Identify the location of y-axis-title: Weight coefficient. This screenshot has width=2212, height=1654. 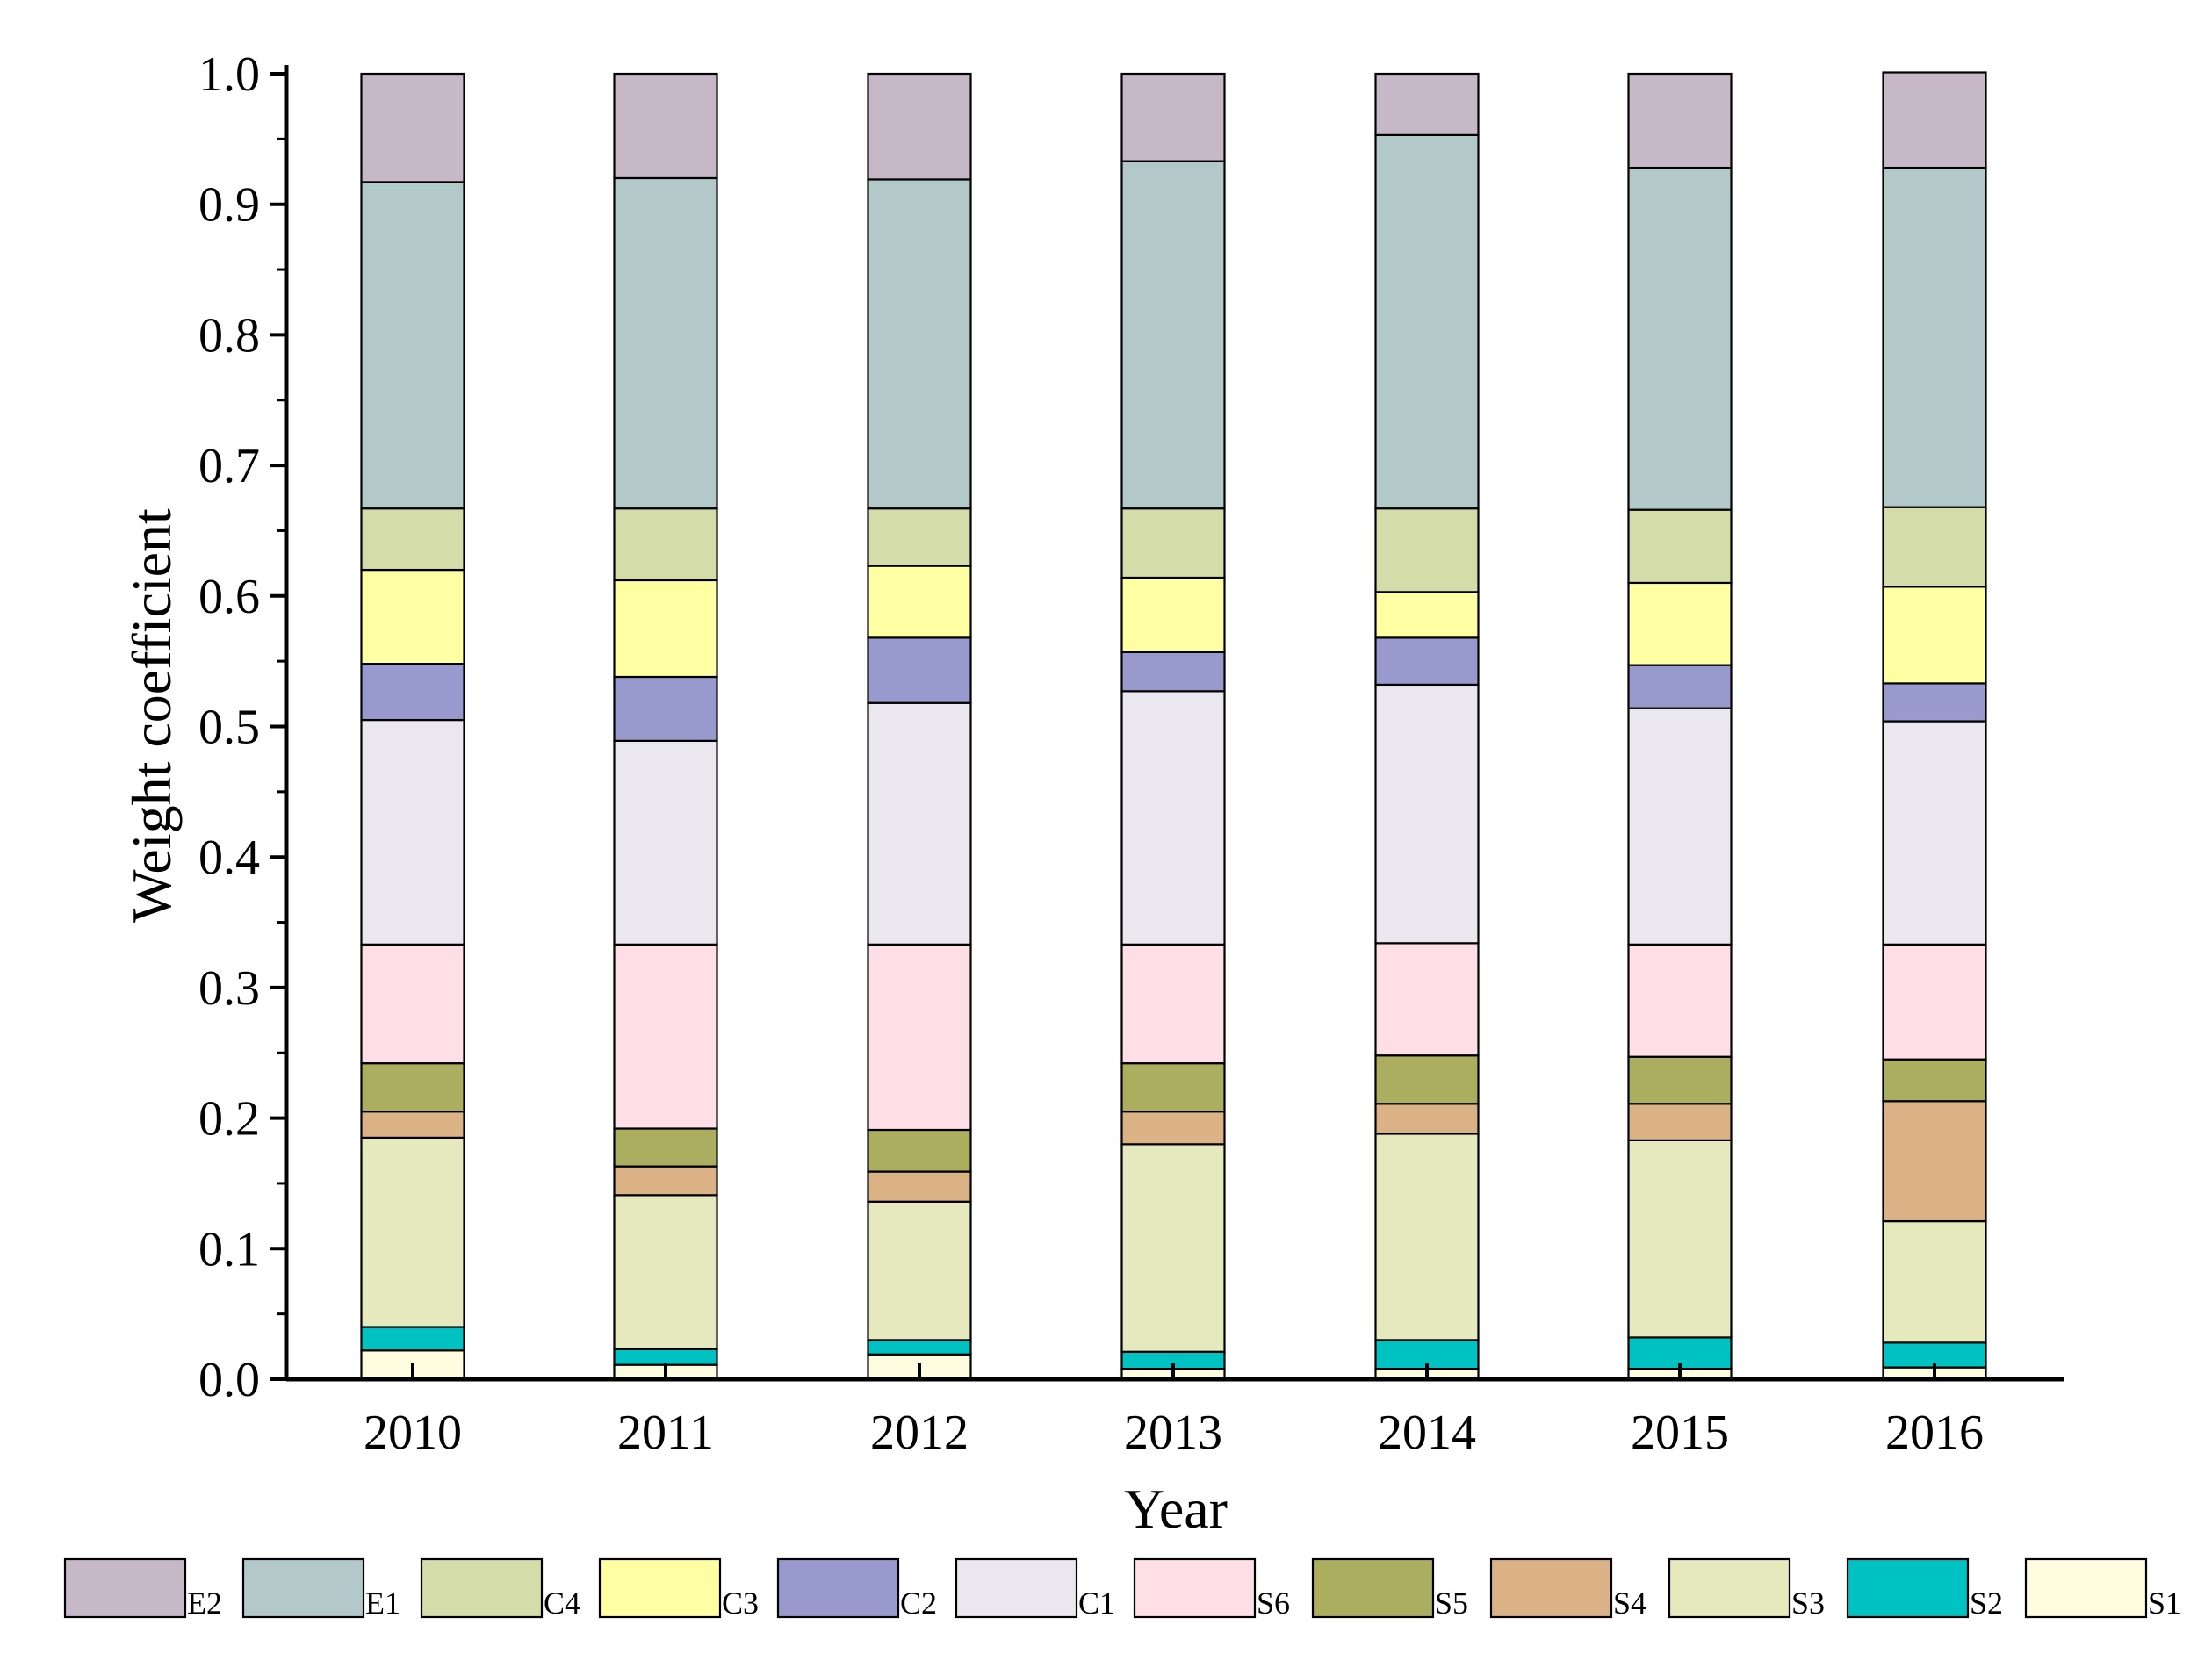
(151, 715).